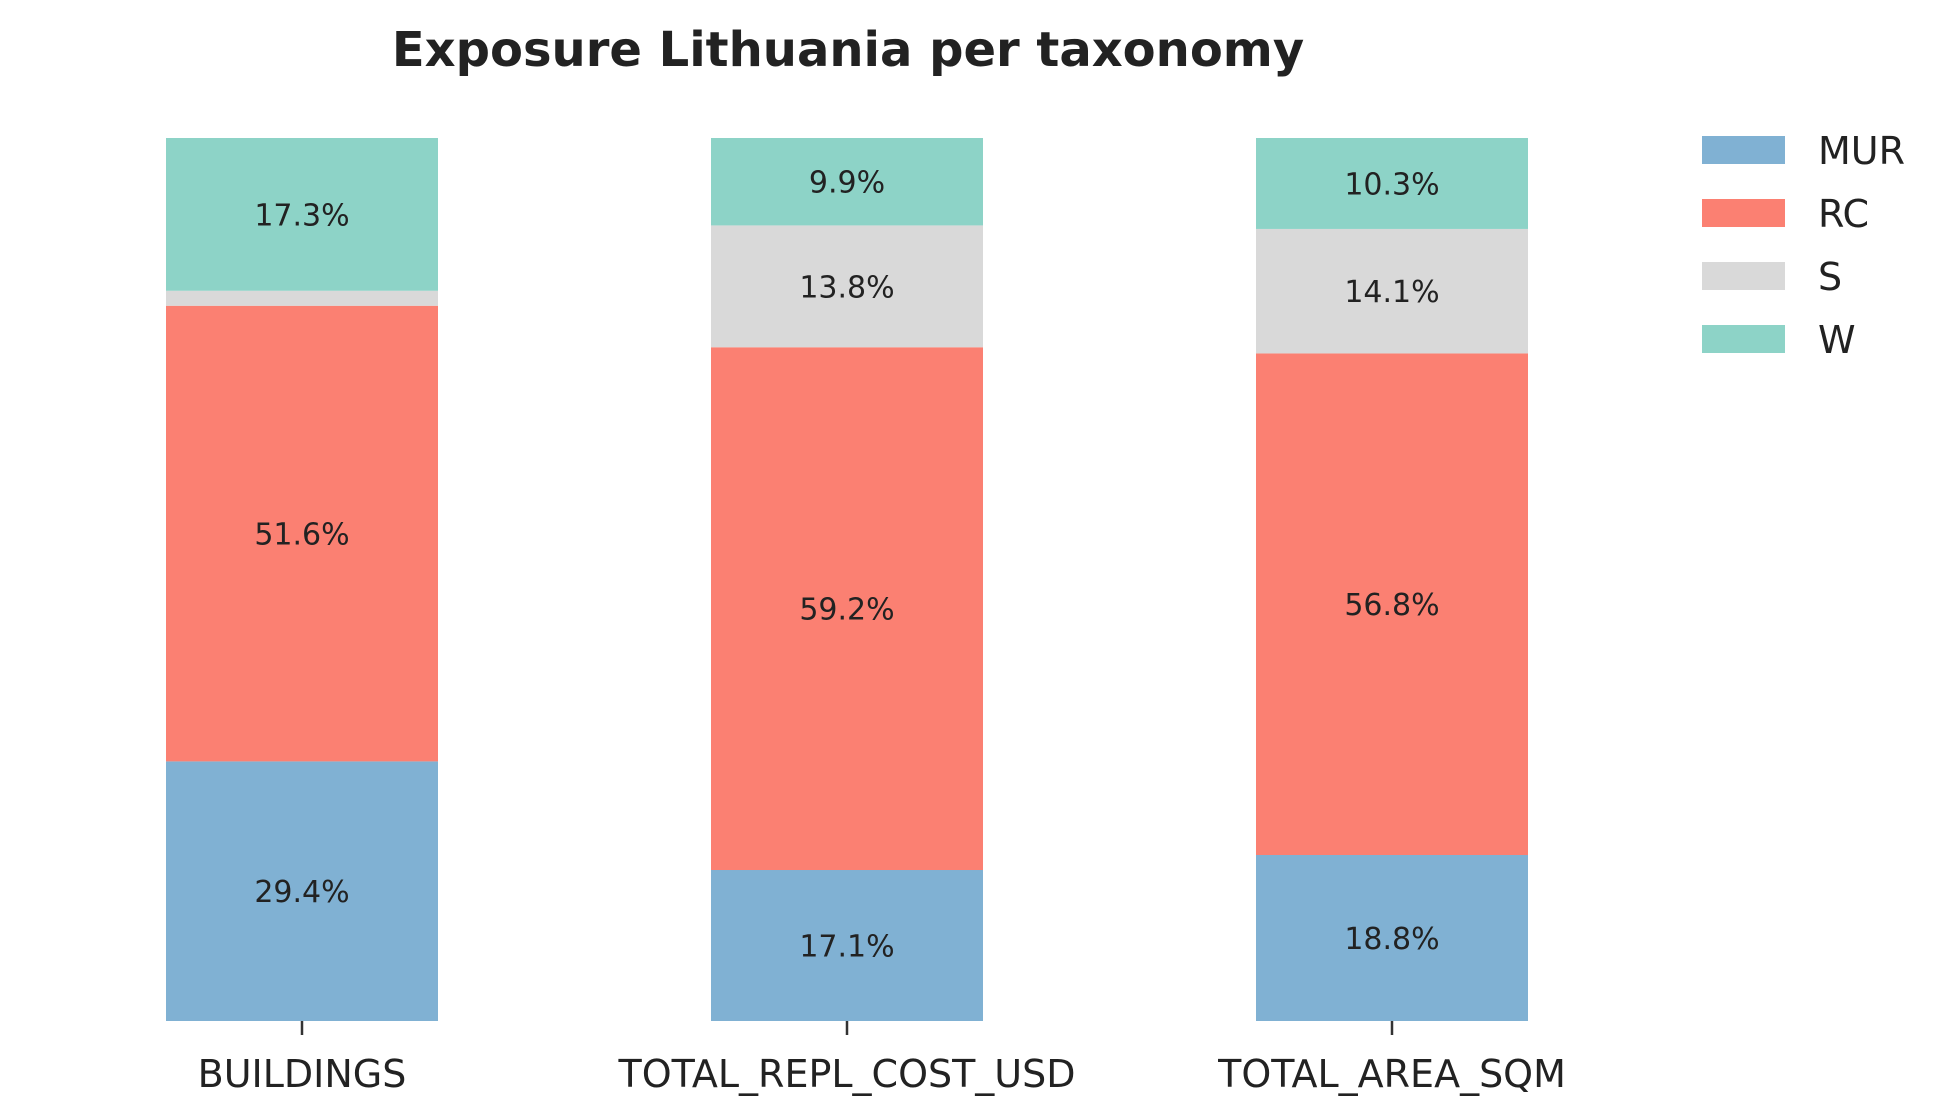  I want to click on data-label-total-area-sqm-s: 14.1%, so click(1391, 292).